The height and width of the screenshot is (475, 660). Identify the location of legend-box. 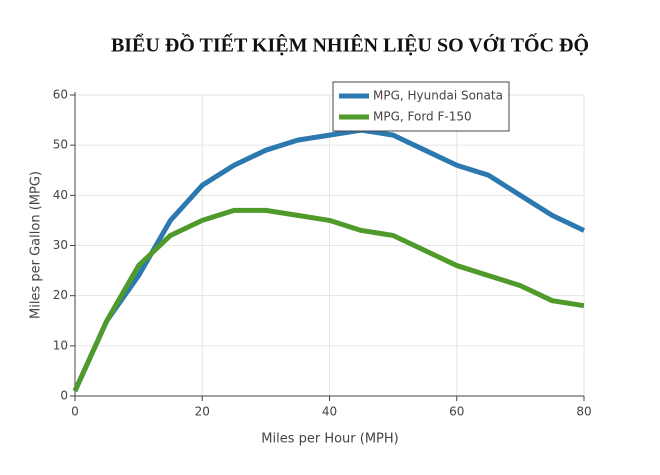
(421, 106).